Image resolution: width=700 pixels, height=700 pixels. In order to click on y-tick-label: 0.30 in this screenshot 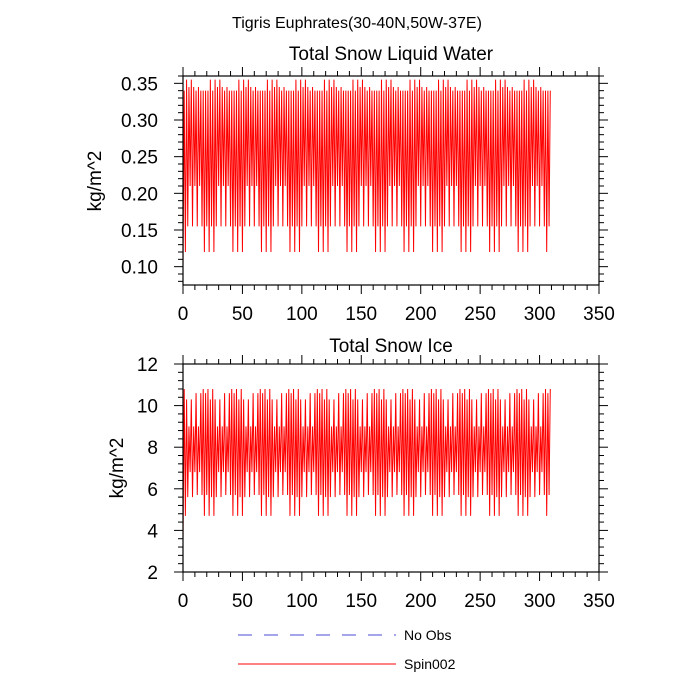, I will do `click(139, 121)`.